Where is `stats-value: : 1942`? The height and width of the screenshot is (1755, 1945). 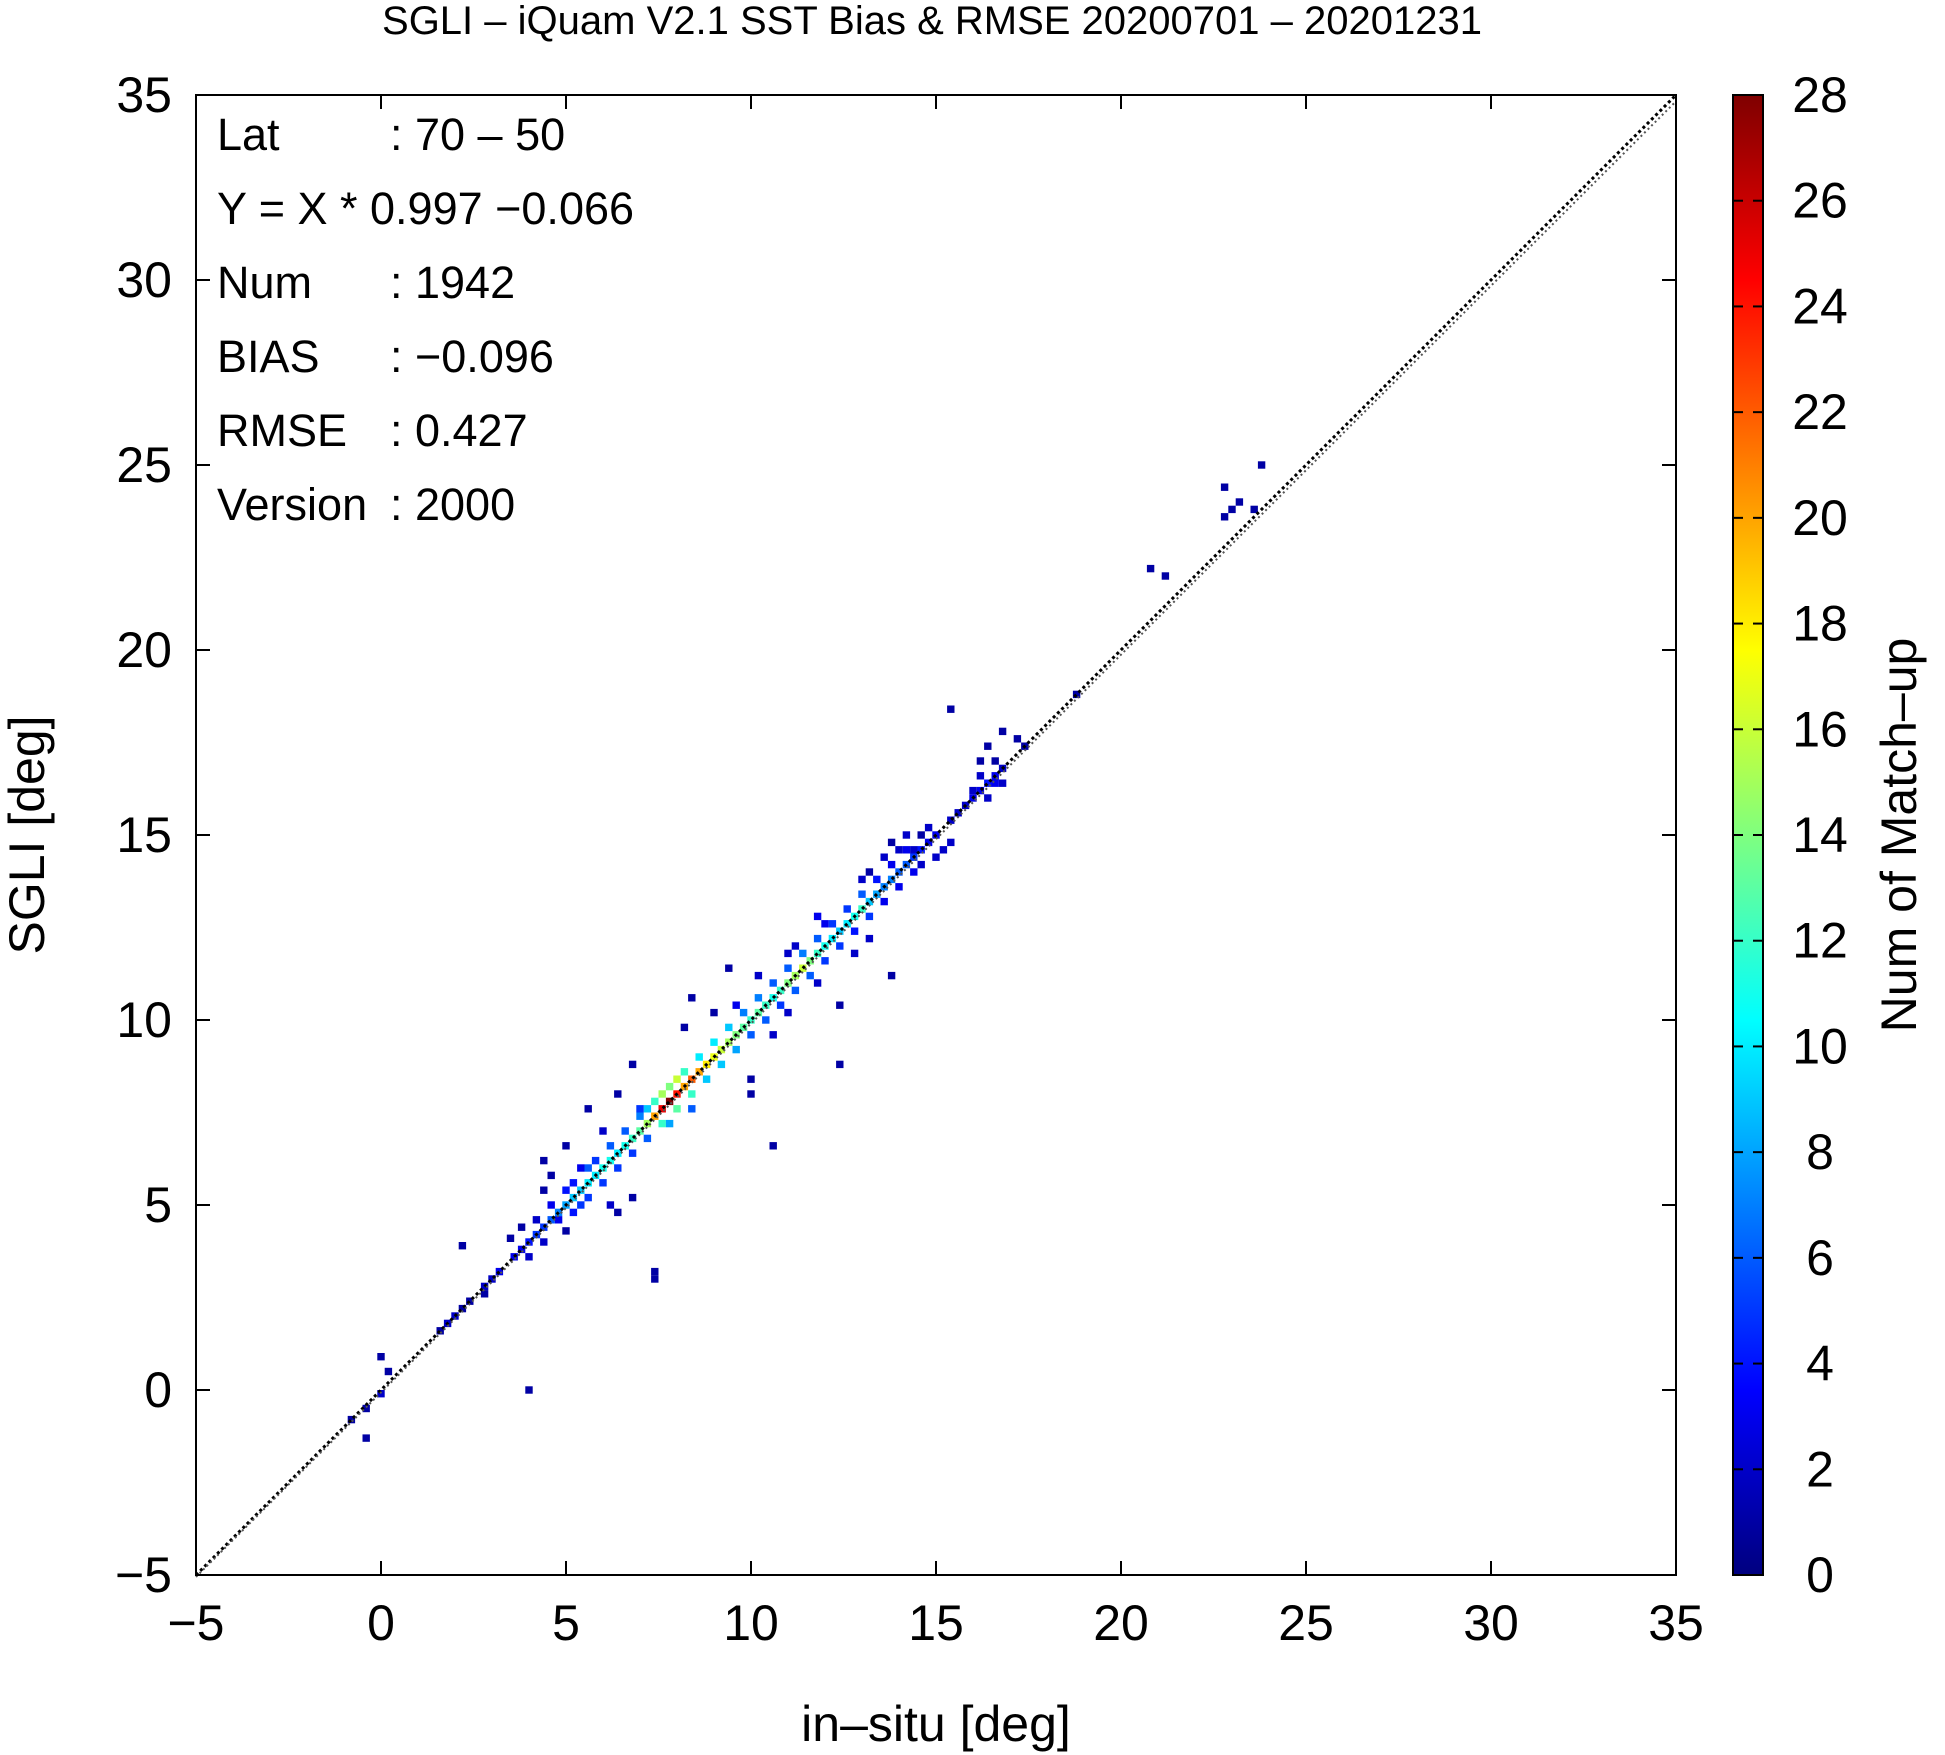
stats-value: : 1942 is located at coordinates (452, 282).